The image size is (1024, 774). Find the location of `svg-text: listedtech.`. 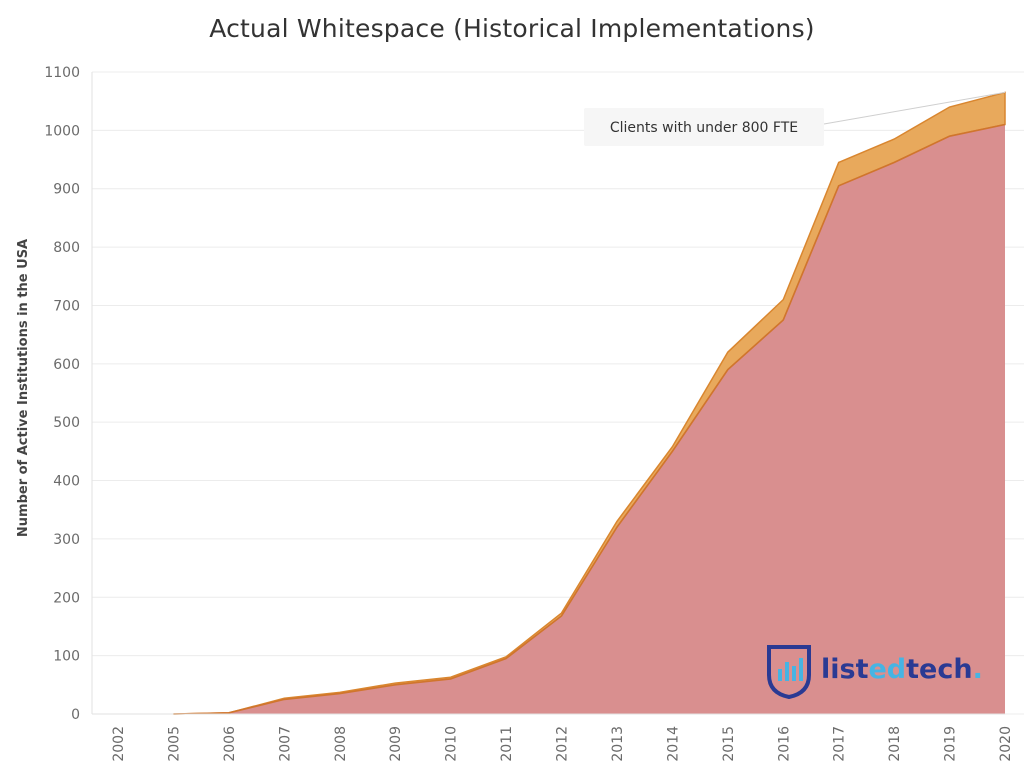

svg-text: listedtech. is located at coordinates (902, 669).